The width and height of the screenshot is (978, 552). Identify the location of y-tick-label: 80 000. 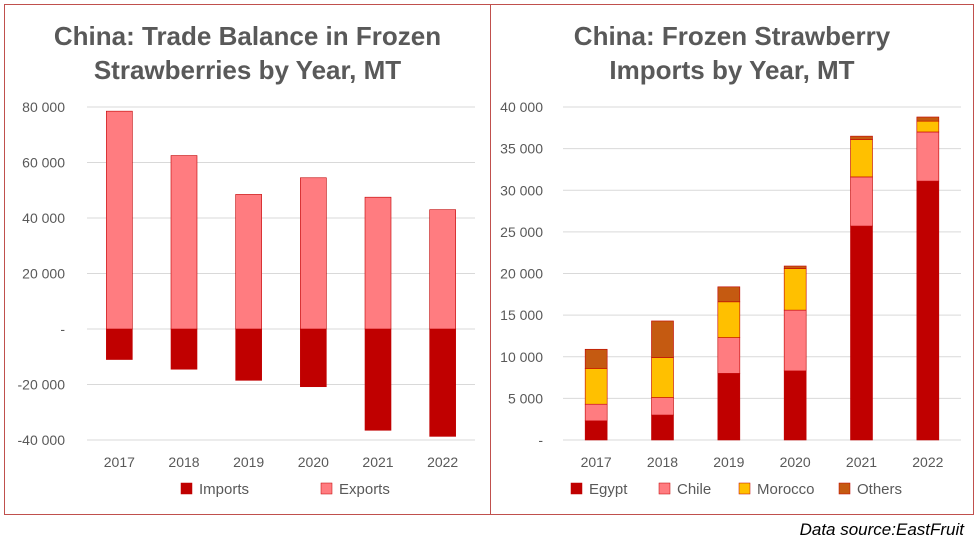
(43, 107).